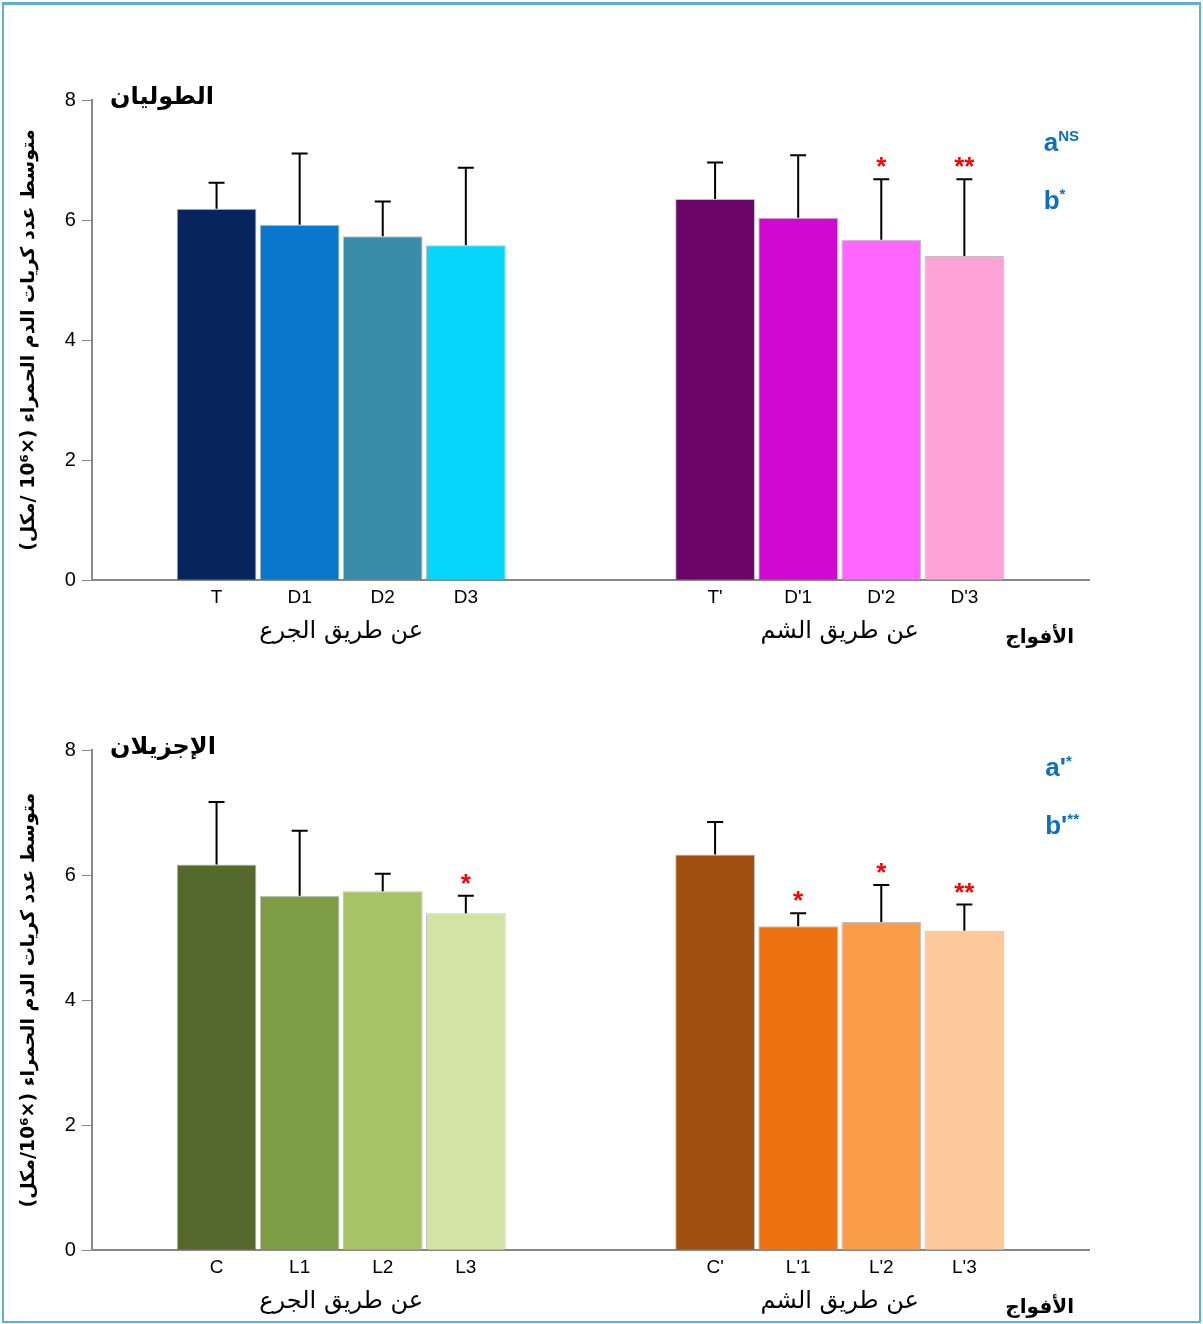  Describe the element at coordinates (382, 596) in the screenshot. I see `x-tick-label: D2` at that location.